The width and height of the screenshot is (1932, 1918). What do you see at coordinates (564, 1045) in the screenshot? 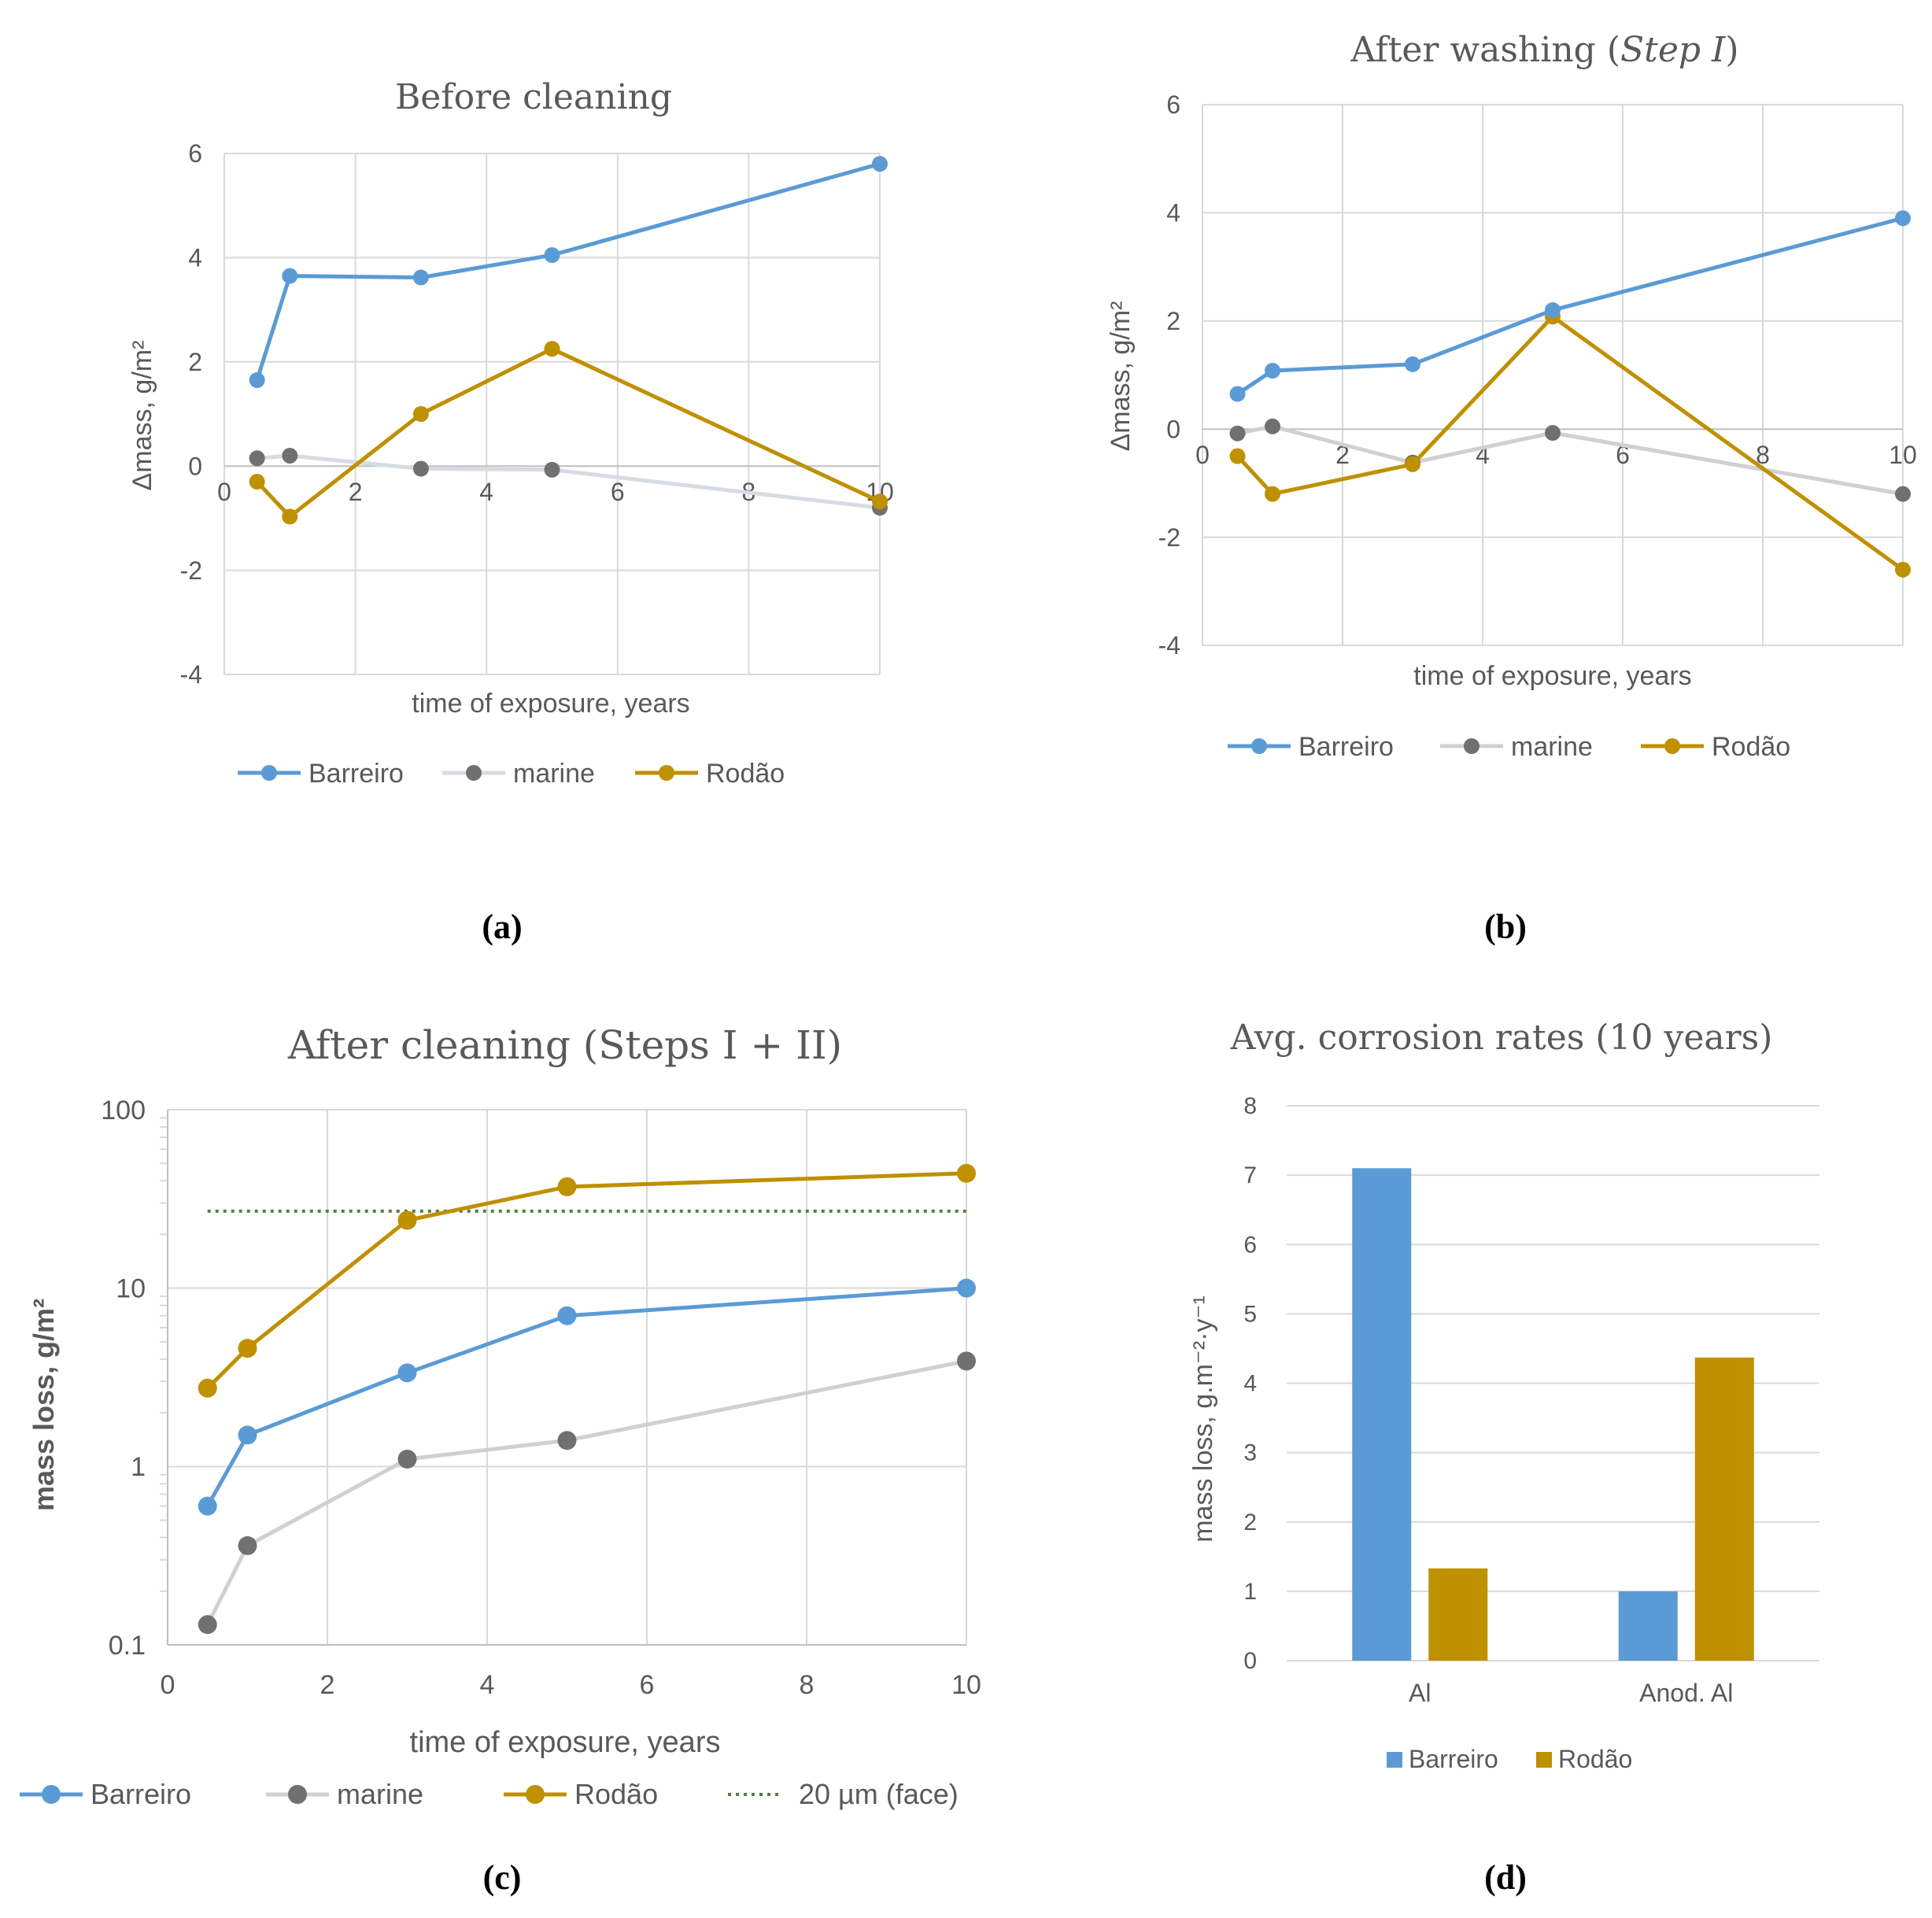
I see `chart-title-c: After cleaning (Steps I + II)` at bounding box center [564, 1045].